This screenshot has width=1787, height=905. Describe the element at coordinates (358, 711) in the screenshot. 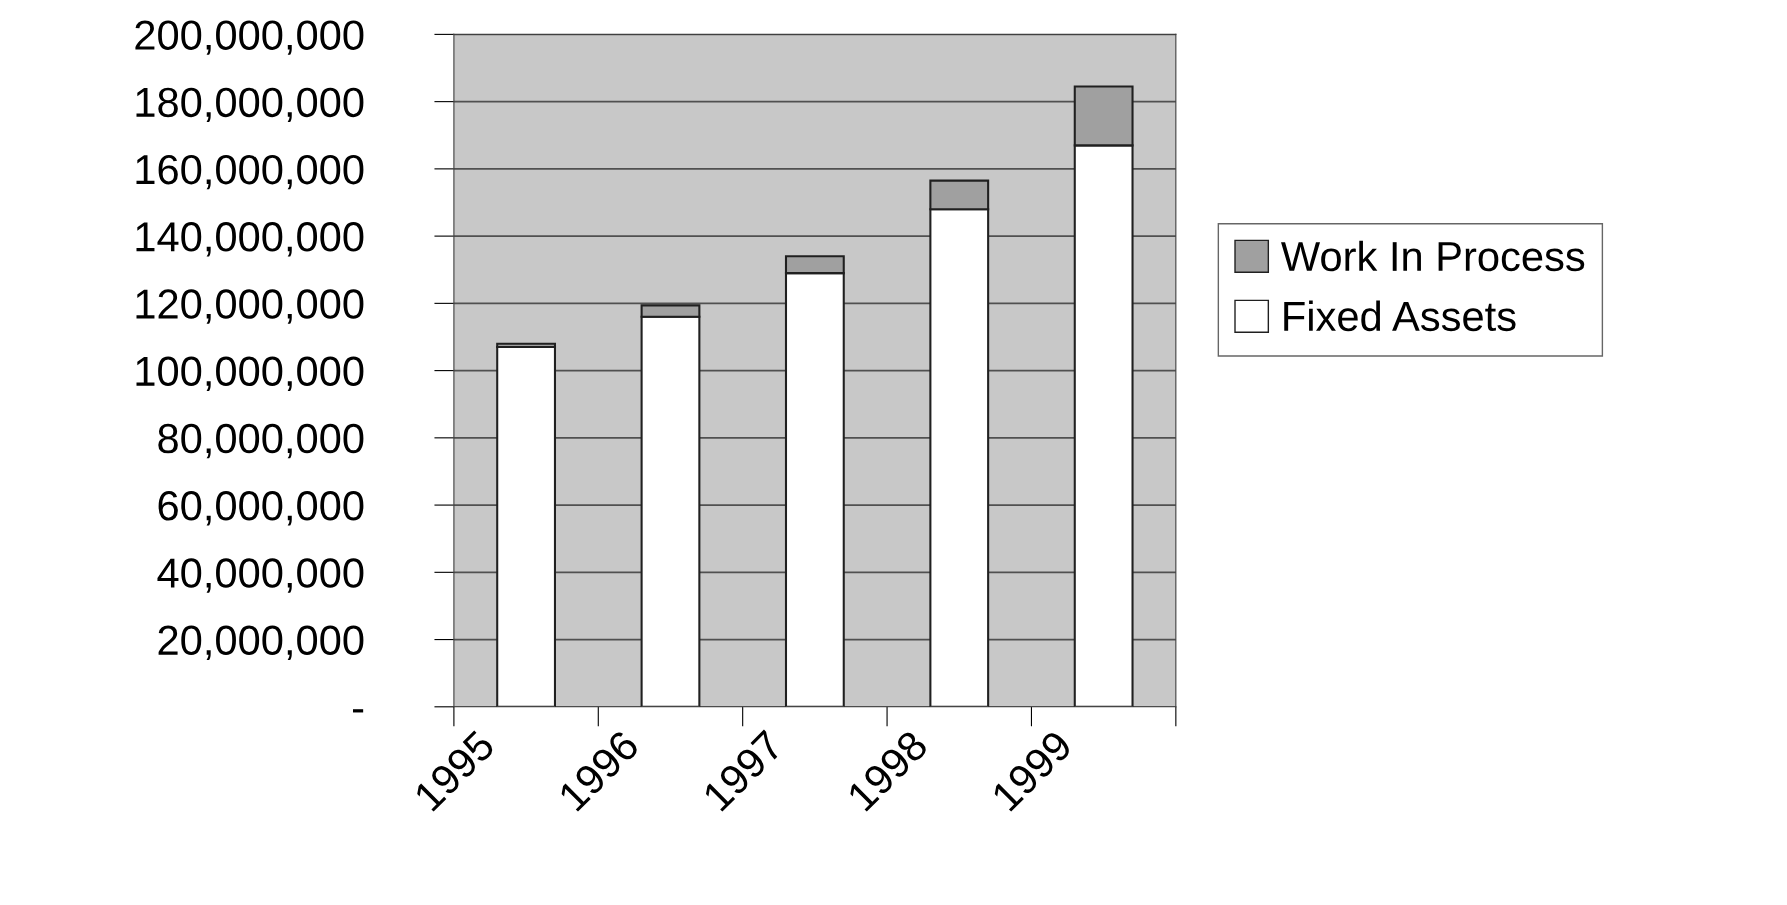

I see `y-tick-label: -` at that location.